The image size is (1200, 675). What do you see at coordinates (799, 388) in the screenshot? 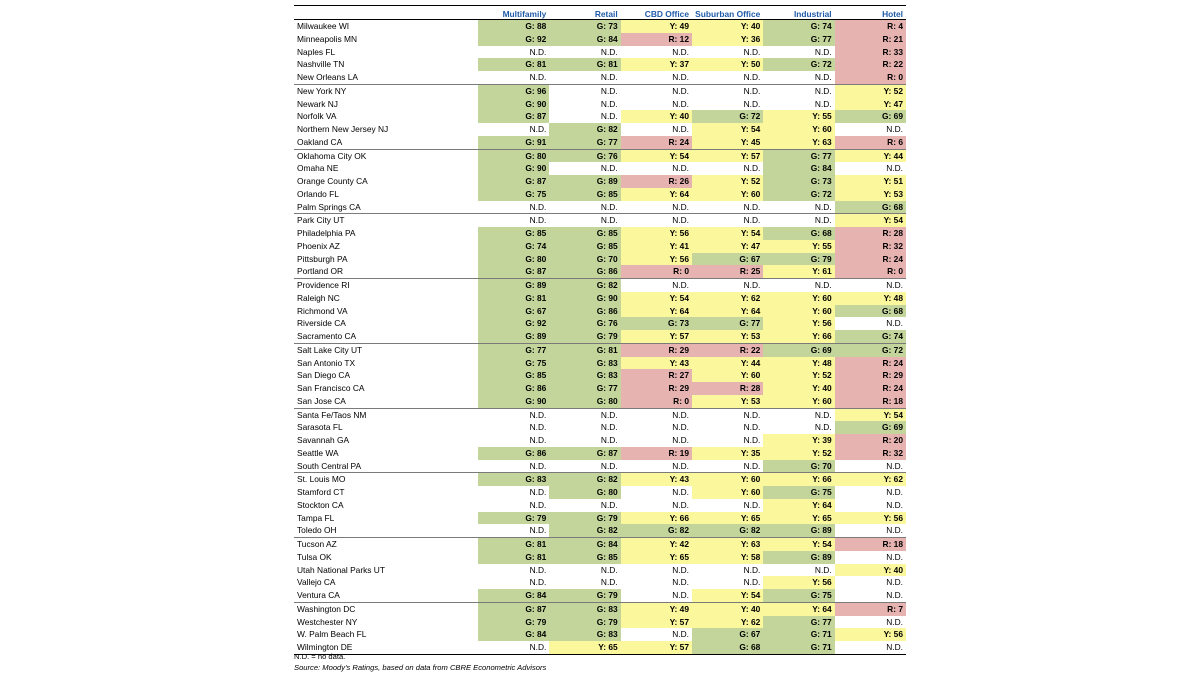
I see `industrial-score-cell: Y: 40` at bounding box center [799, 388].